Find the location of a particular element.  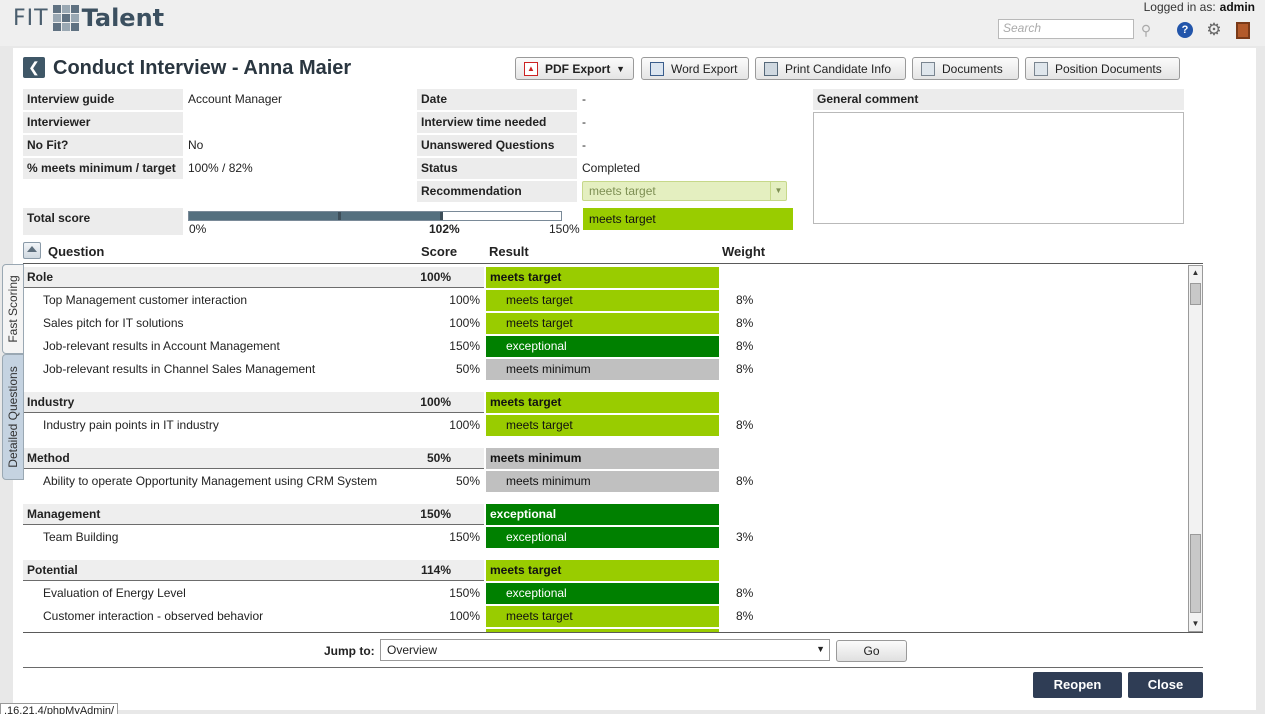

category-row: Role 100% meets target is located at coordinates (604, 277).